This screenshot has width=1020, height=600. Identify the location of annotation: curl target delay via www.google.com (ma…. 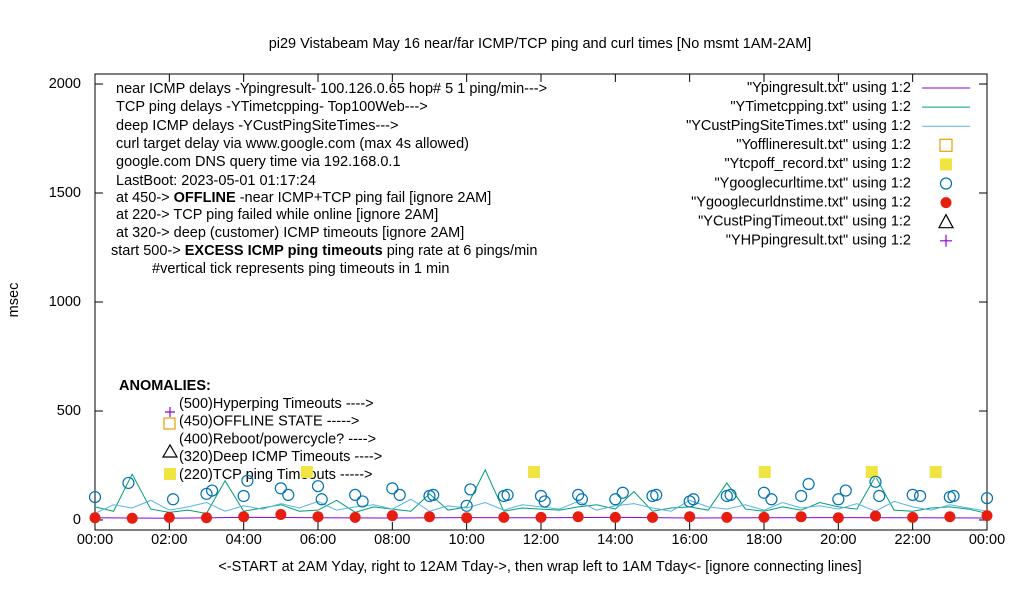
(292, 144).